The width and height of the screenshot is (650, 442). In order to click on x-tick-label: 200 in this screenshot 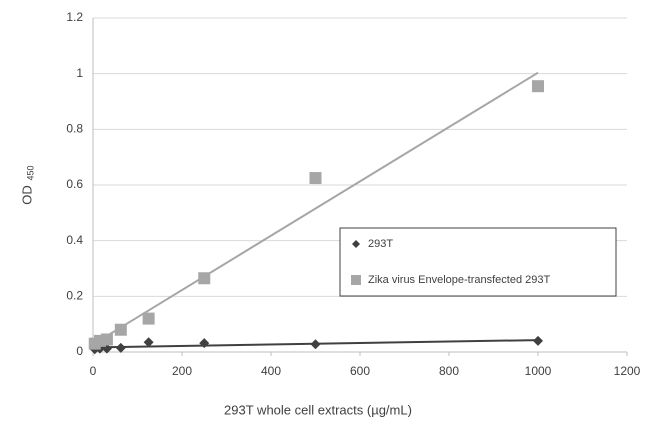, I will do `click(182, 371)`.